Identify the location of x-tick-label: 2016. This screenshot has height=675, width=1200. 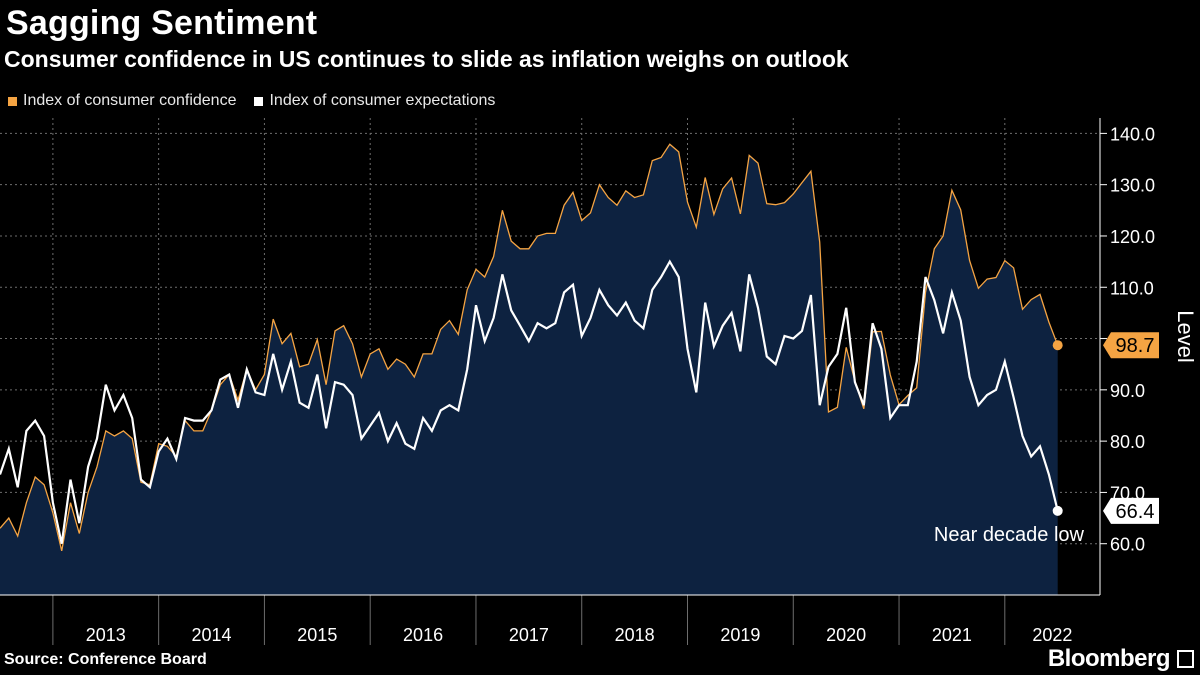
(423, 635).